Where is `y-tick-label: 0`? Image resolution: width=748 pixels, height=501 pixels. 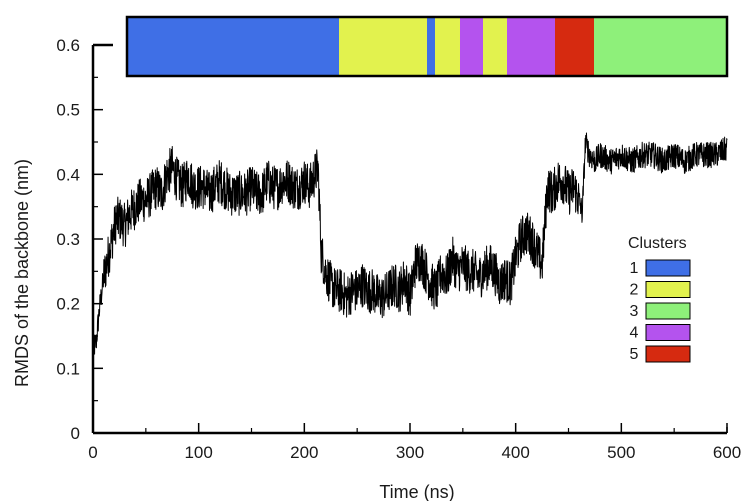 y-tick-label: 0 is located at coordinates (75, 433).